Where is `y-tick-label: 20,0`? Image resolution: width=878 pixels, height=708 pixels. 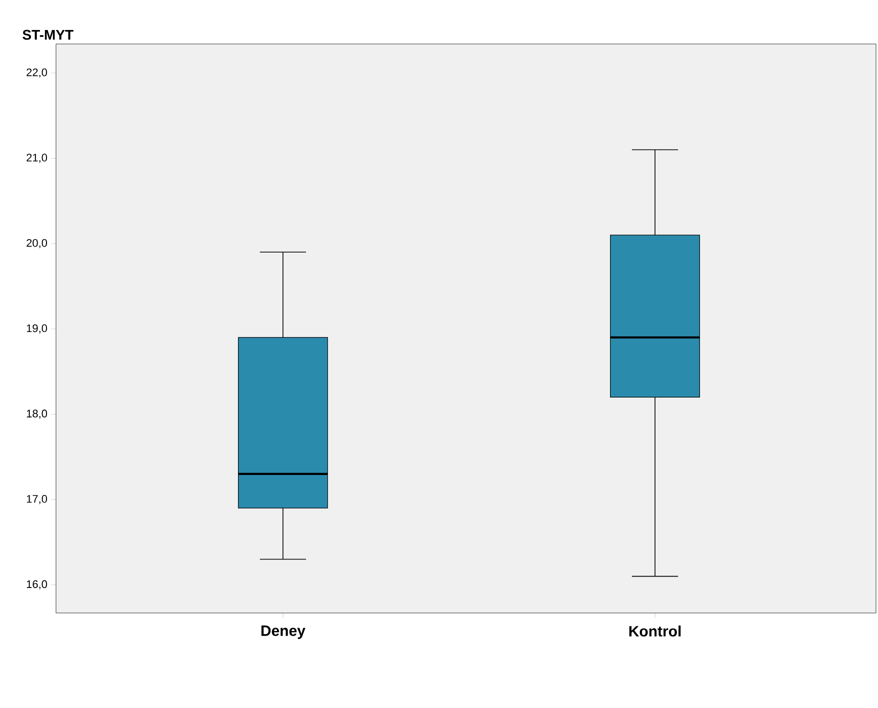 y-tick-label: 20,0 is located at coordinates (37, 243).